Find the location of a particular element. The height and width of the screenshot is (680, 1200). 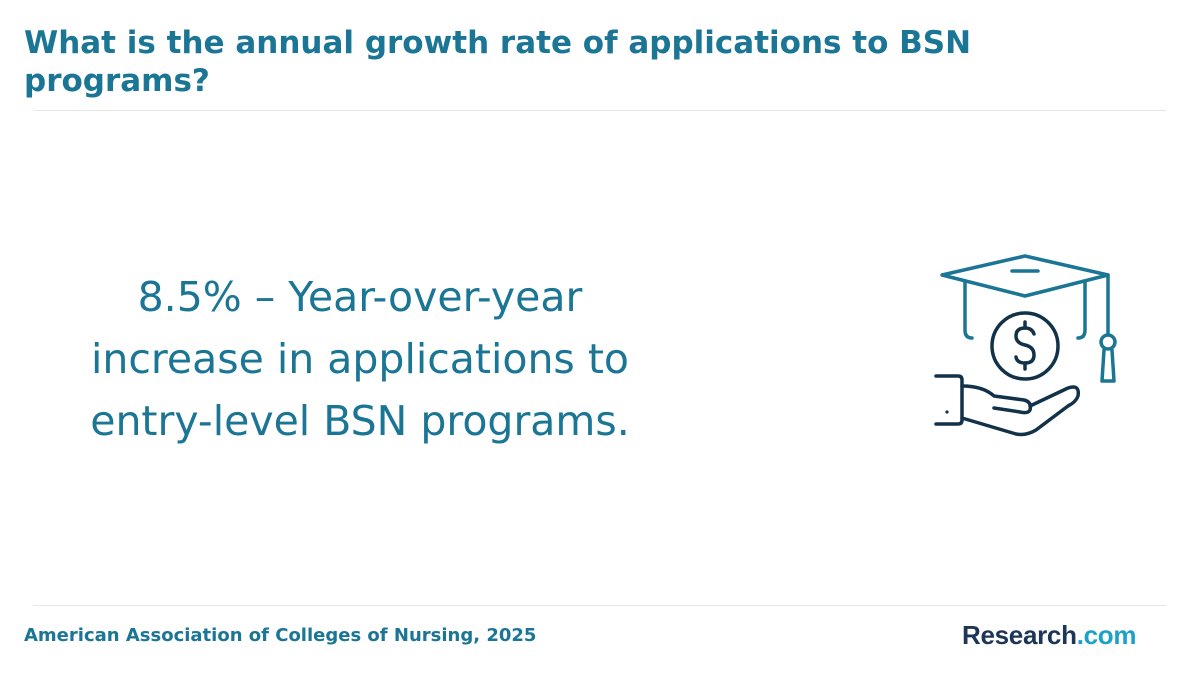

graduation-cap-money-hand-icon is located at coordinates (1028, 347).